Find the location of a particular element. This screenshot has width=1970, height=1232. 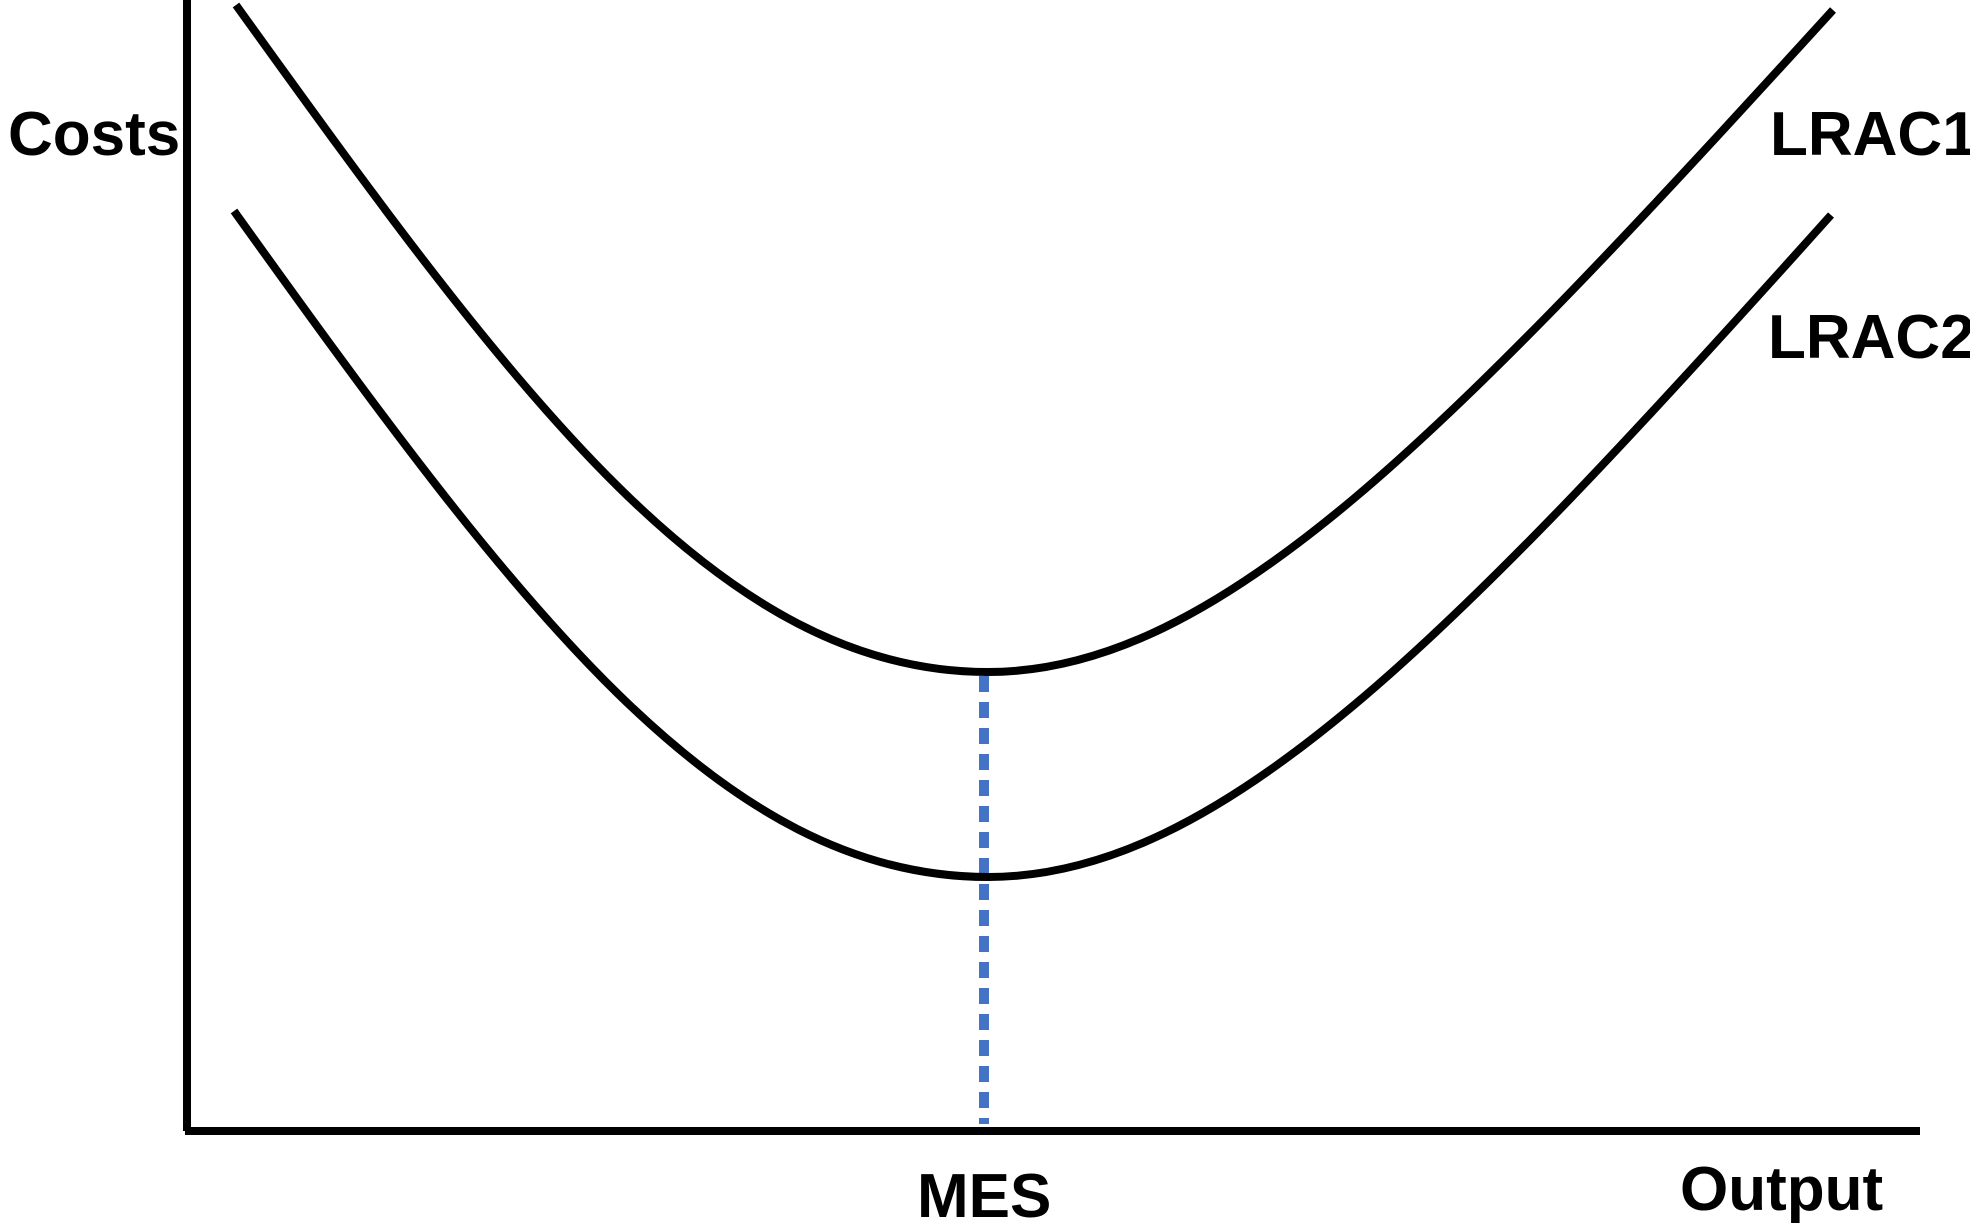

lrac2-label: LRAC2 is located at coordinates (1869, 337).